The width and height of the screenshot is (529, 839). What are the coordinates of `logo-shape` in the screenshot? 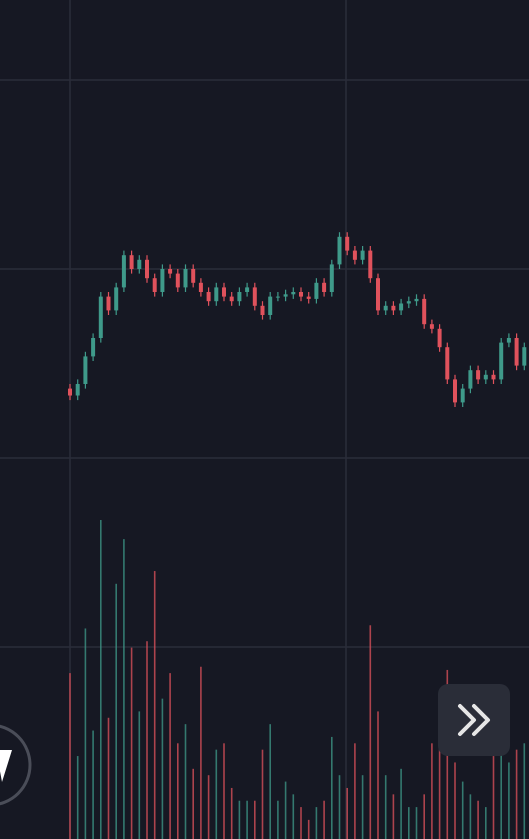 It's located at (6, 766).